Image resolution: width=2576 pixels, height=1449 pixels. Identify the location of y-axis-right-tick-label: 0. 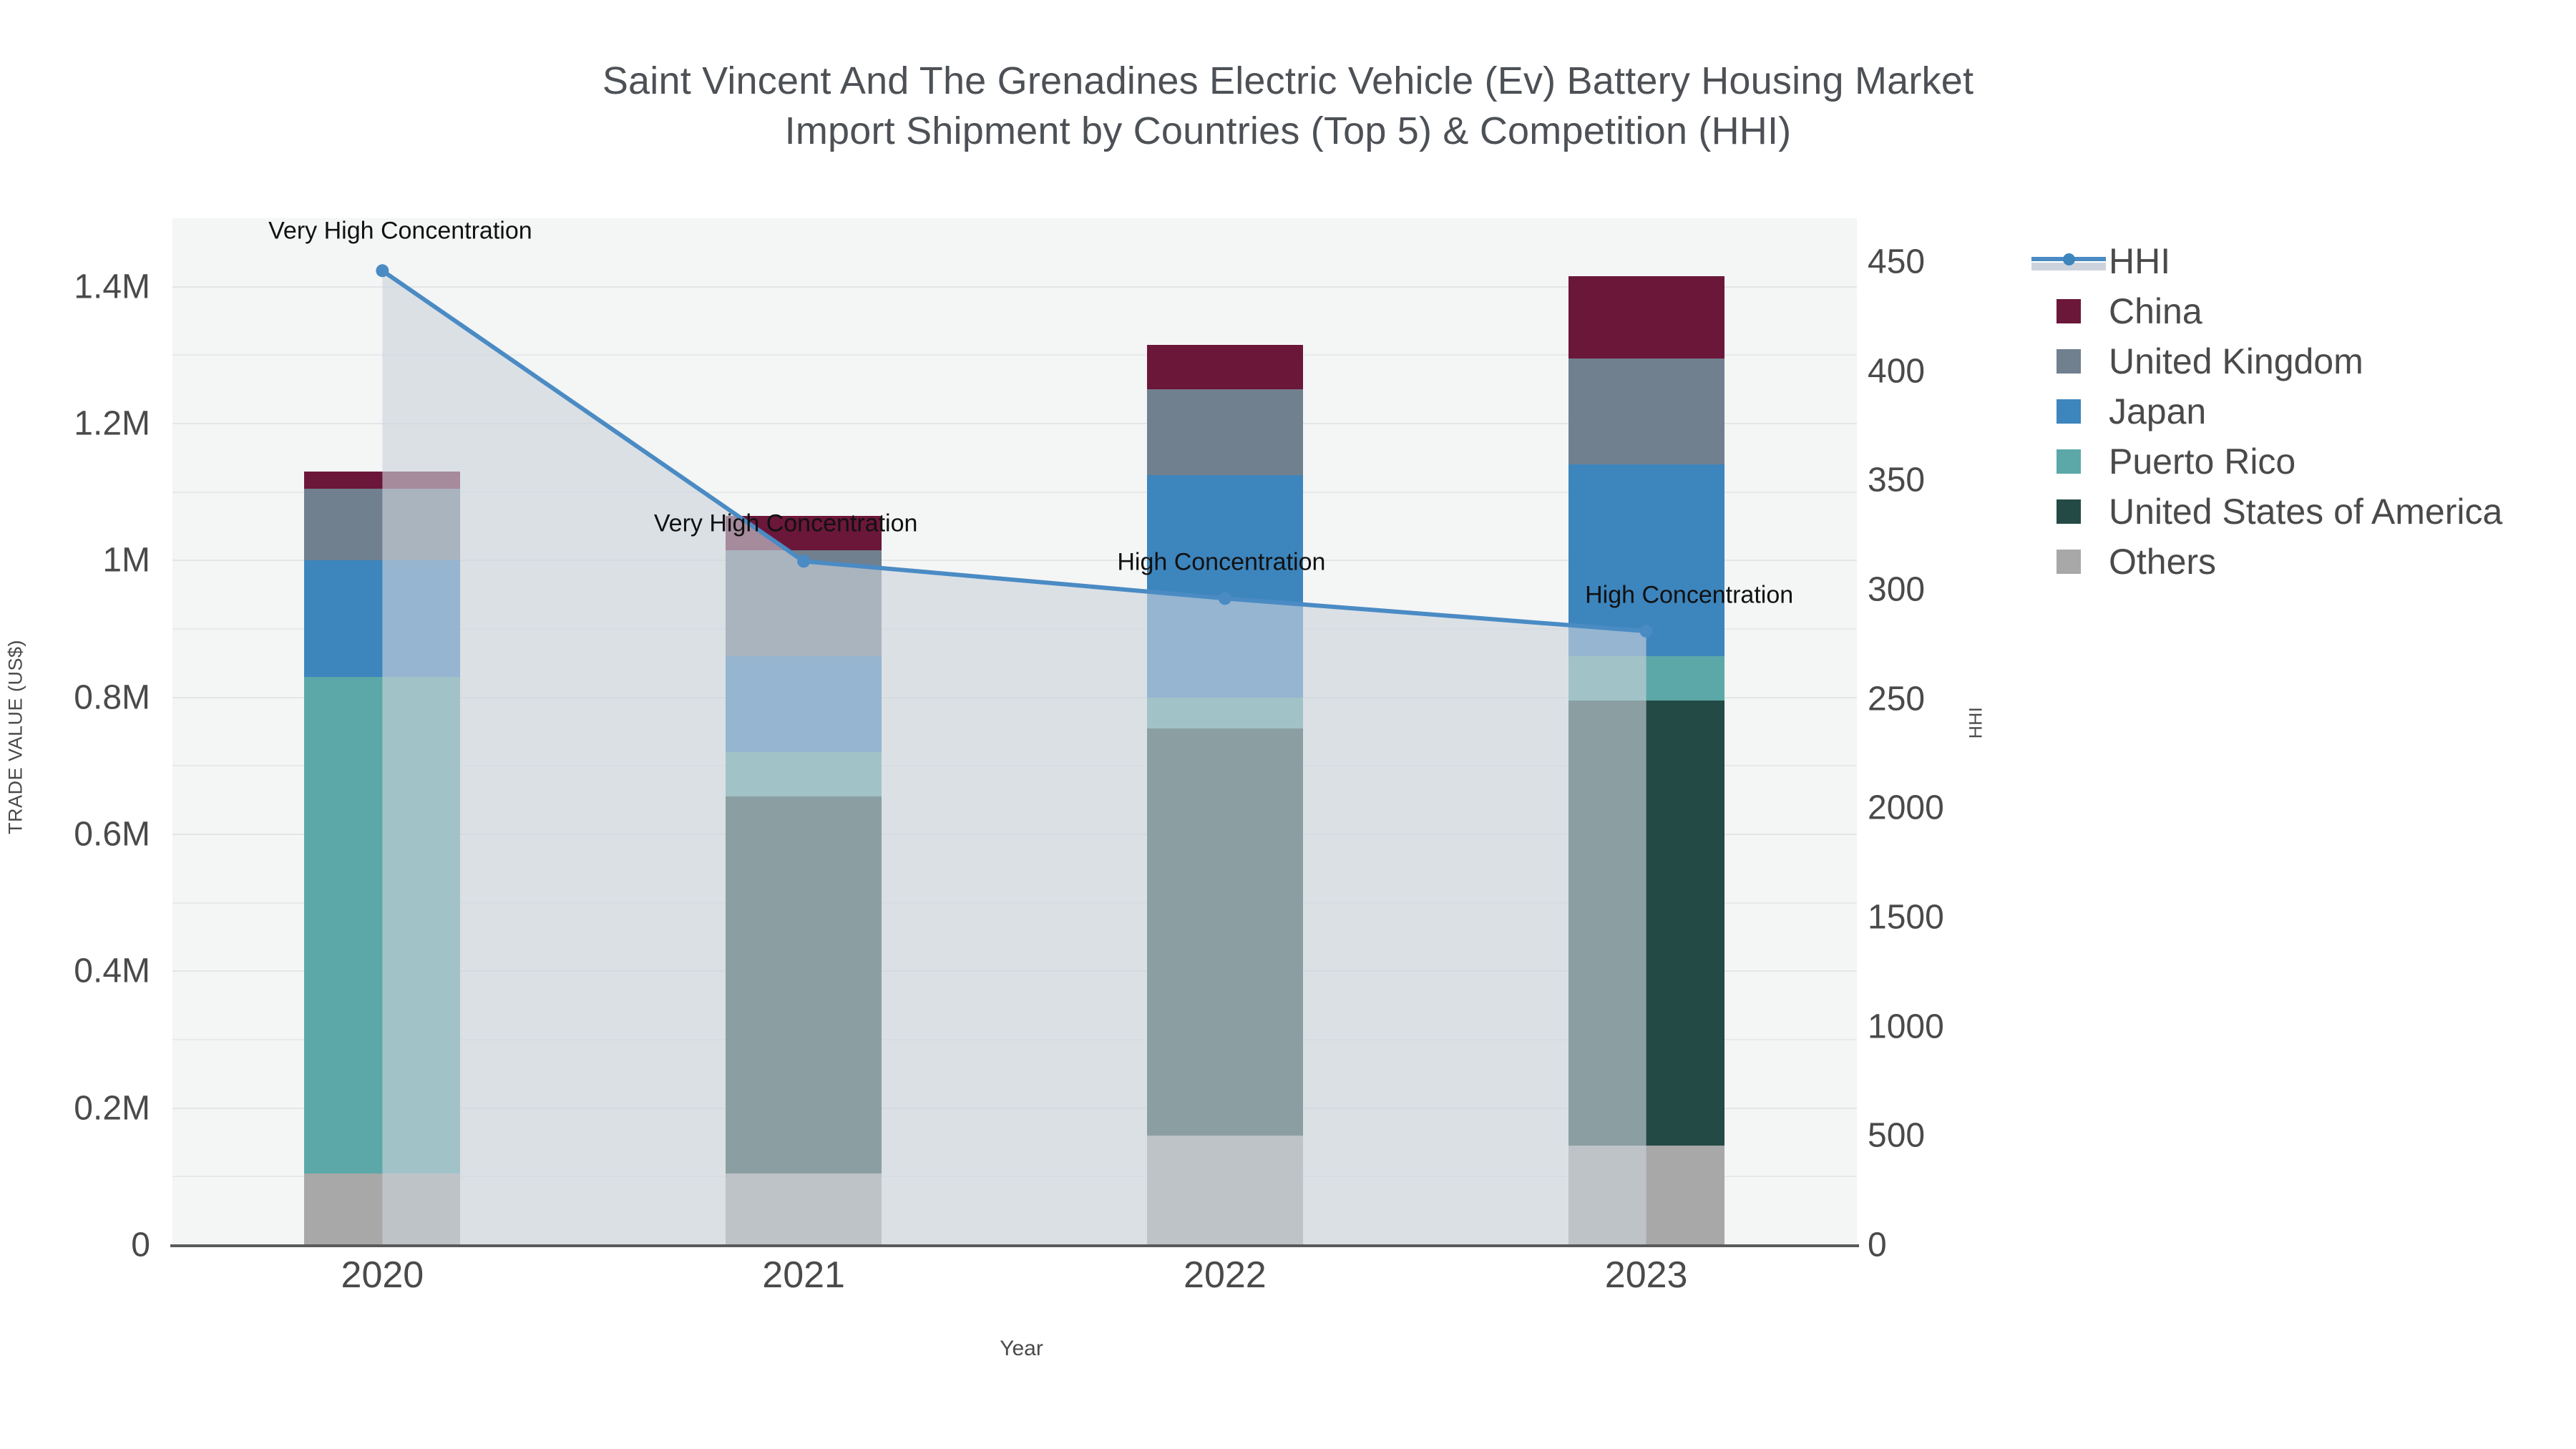
(1877, 1245).